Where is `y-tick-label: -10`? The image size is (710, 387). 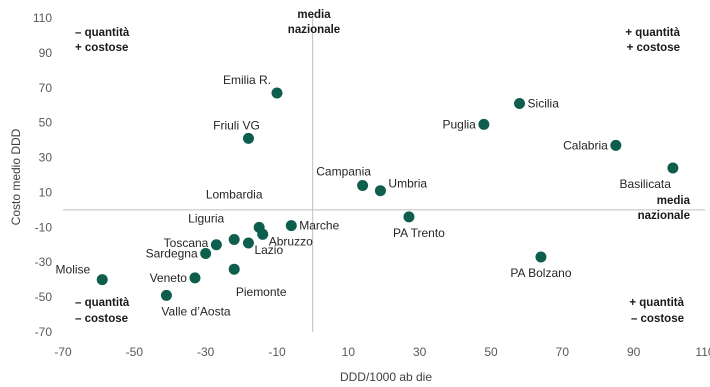 y-tick-label: -10 is located at coordinates (44, 227).